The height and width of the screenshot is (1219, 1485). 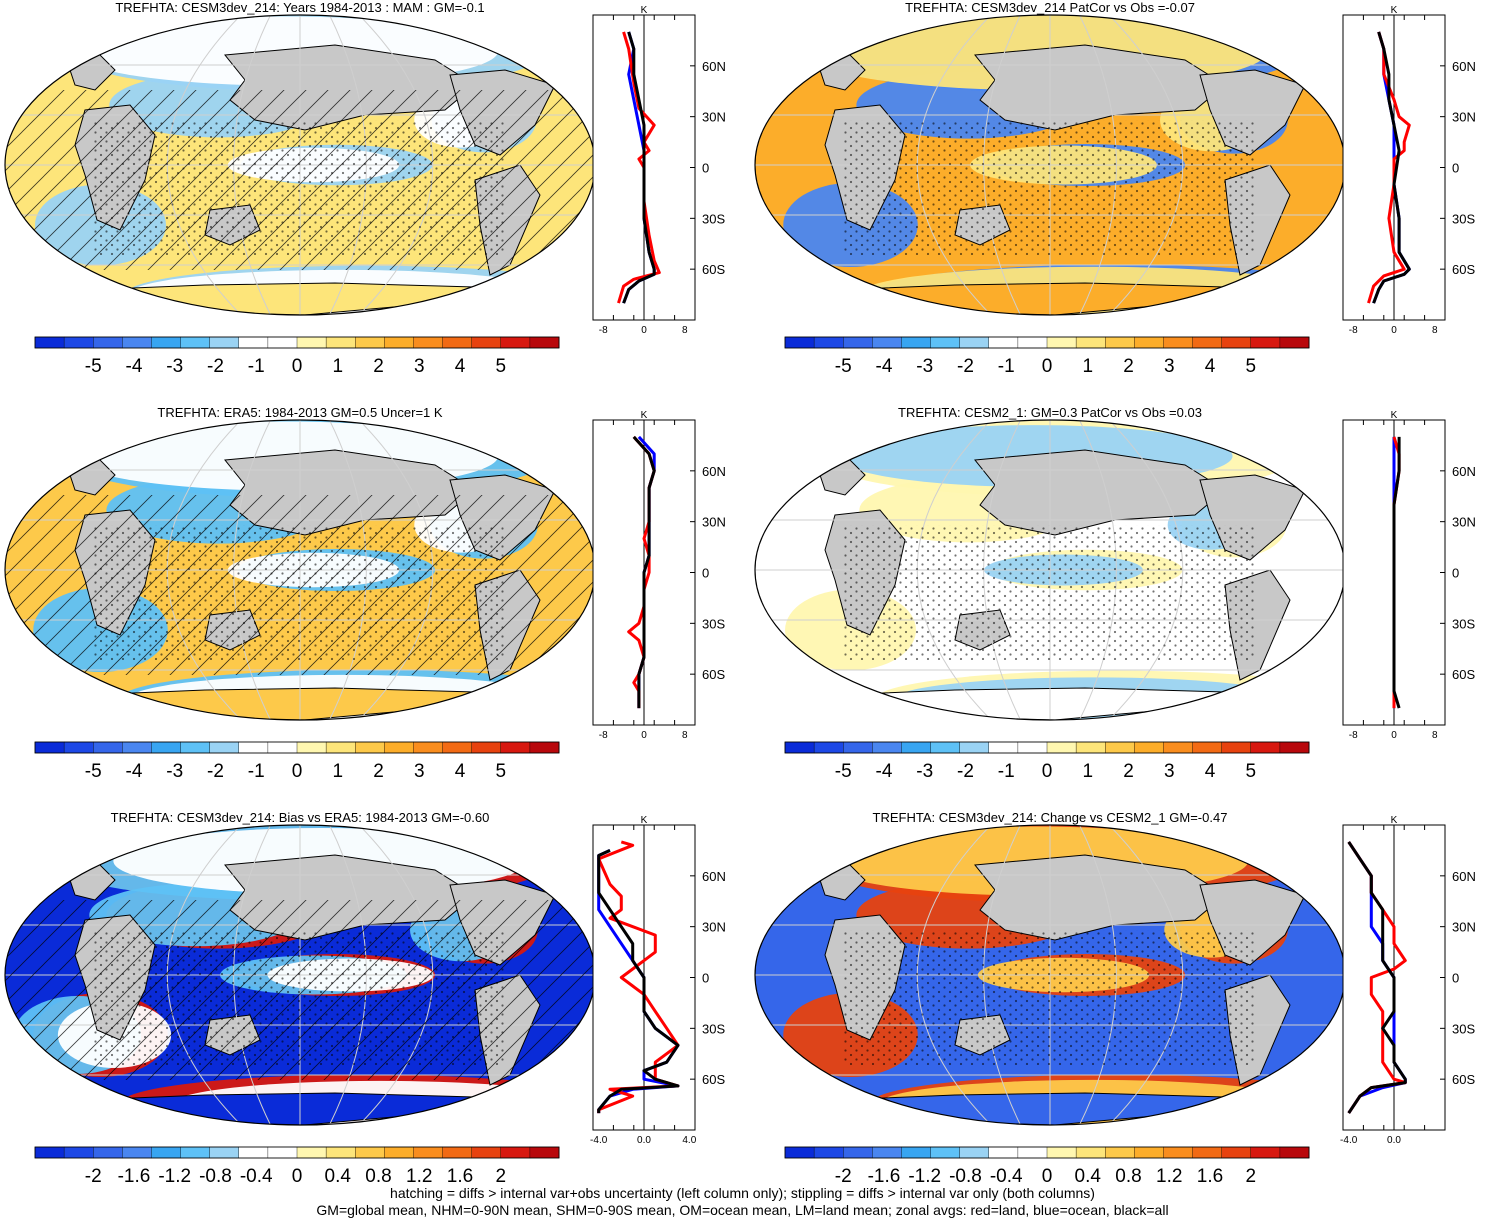 I want to click on colorbar-tick-label: 5, so click(x=500, y=366).